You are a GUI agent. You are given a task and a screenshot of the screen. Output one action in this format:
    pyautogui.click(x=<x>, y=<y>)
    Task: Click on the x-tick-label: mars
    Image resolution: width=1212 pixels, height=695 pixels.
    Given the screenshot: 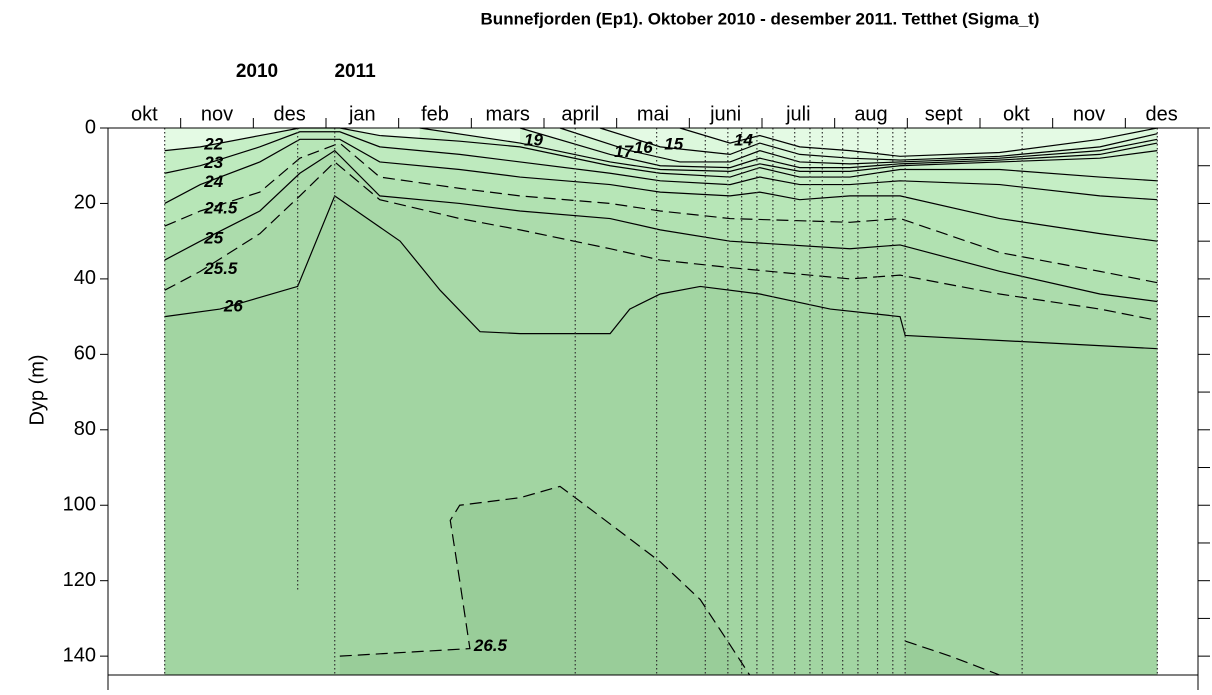 What is the action you would take?
    pyautogui.click(x=507, y=114)
    